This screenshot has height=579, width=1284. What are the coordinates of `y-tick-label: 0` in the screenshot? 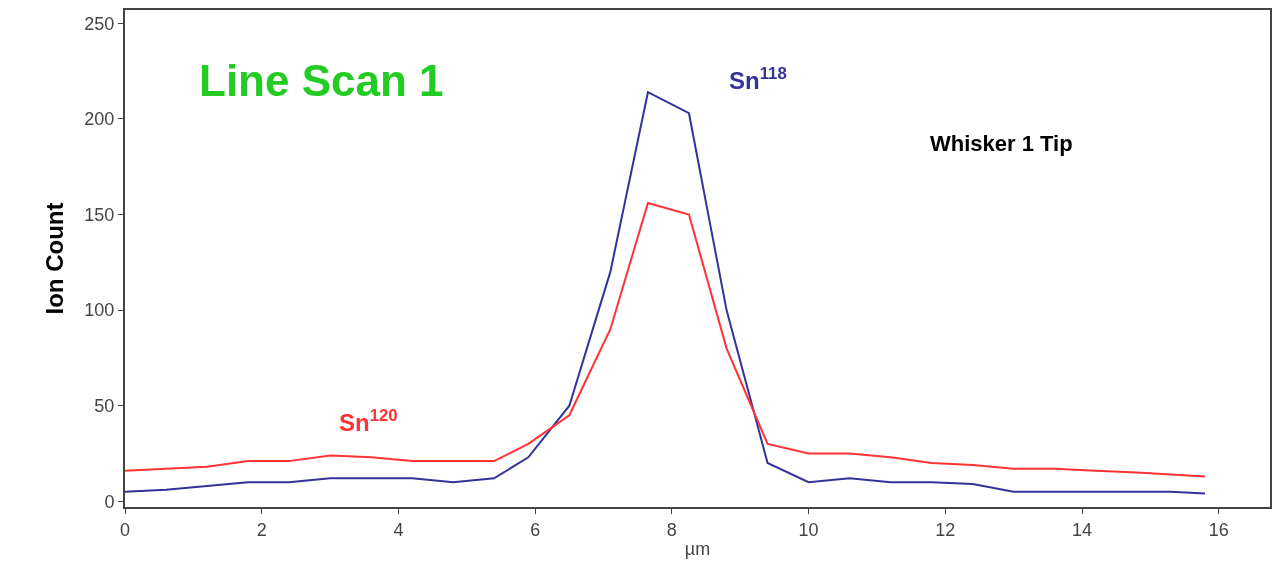 It's located at (109, 501).